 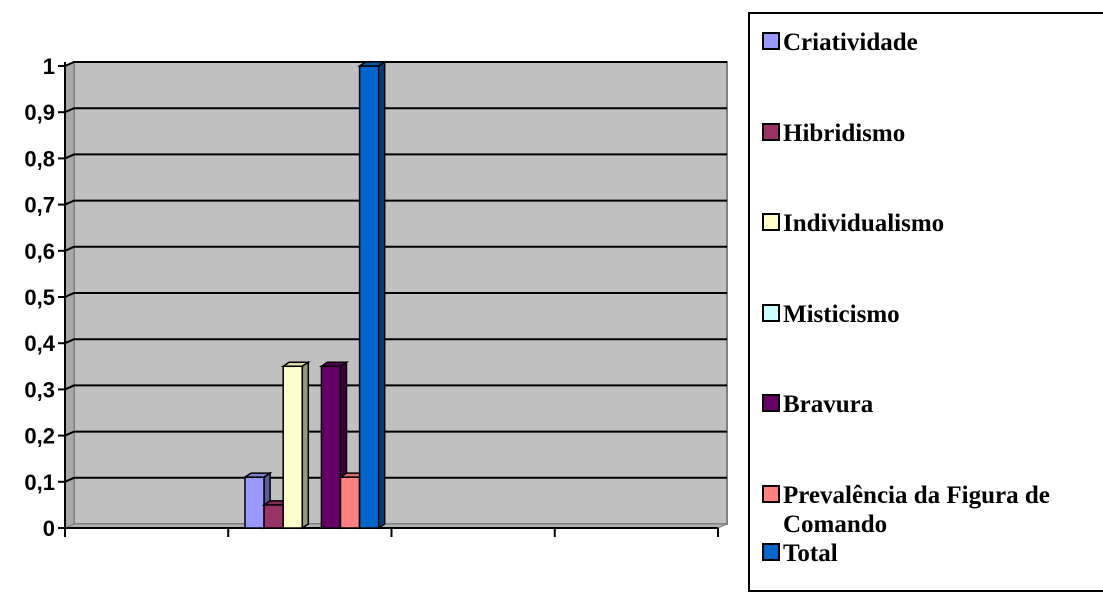 What do you see at coordinates (932, 404) in the screenshot?
I see `legend-item: Bravura` at bounding box center [932, 404].